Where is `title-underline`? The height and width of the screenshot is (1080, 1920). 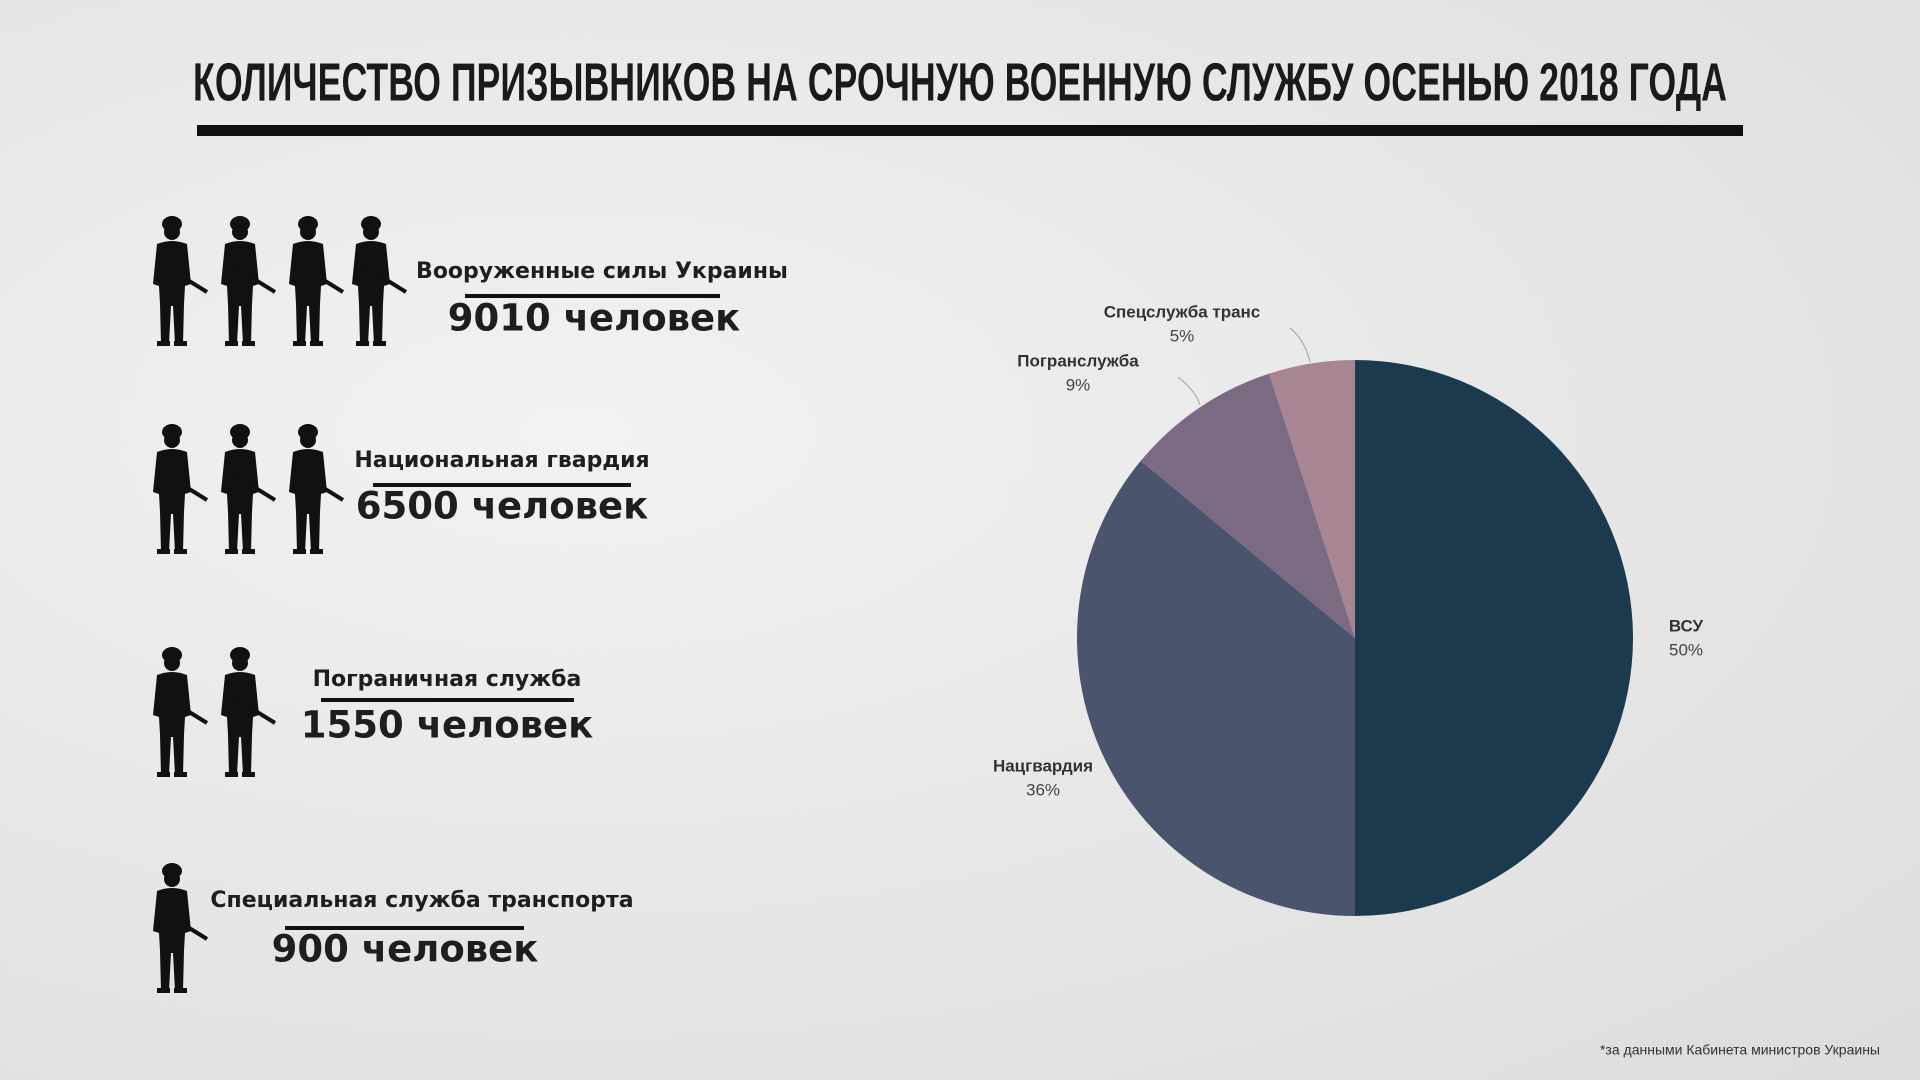 title-underline is located at coordinates (970, 130).